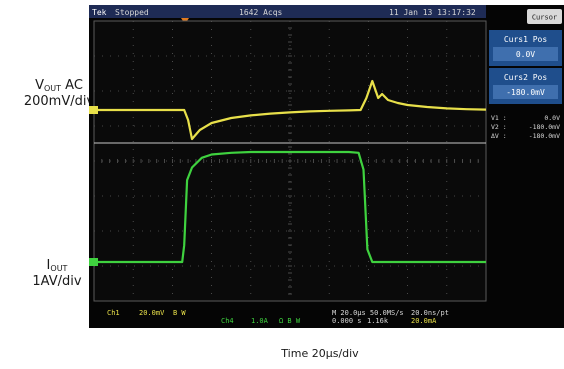  What do you see at coordinates (152, 313) in the screenshot?
I see `ch1-scale: 20.0mV` at bounding box center [152, 313].